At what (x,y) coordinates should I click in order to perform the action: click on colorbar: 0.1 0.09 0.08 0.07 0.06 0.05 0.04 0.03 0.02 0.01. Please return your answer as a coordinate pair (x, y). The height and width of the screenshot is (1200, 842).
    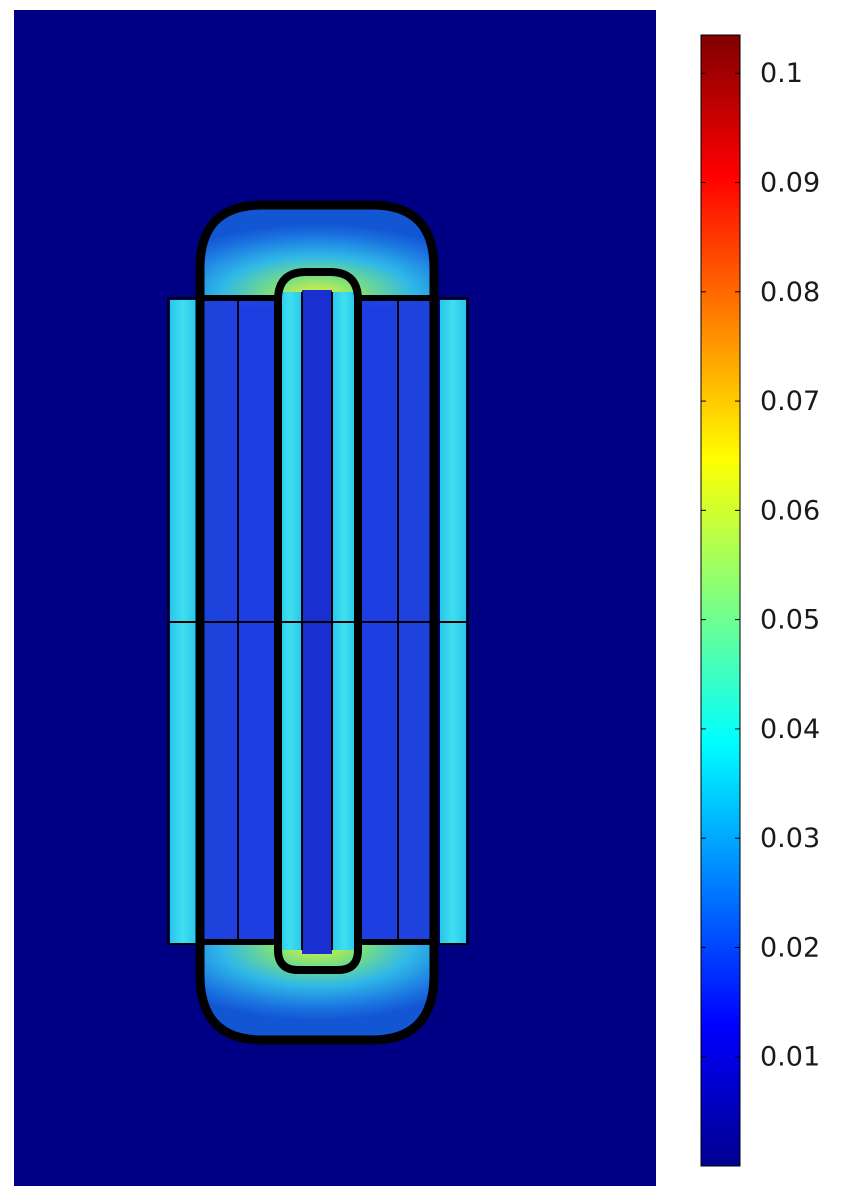
    Looking at the image, I should click on (760, 600).